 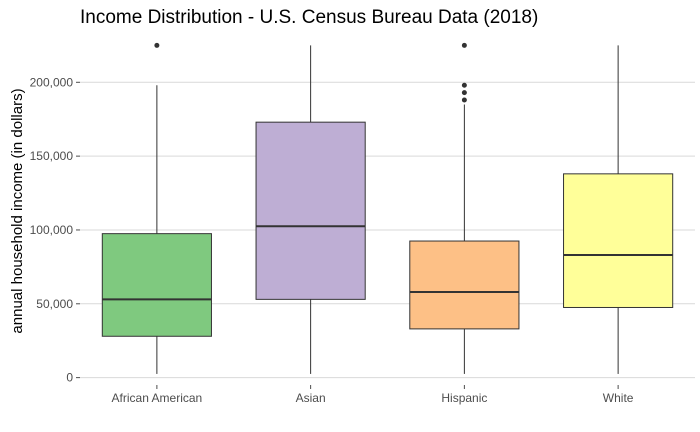 I want to click on box-white, so click(x=618, y=209).